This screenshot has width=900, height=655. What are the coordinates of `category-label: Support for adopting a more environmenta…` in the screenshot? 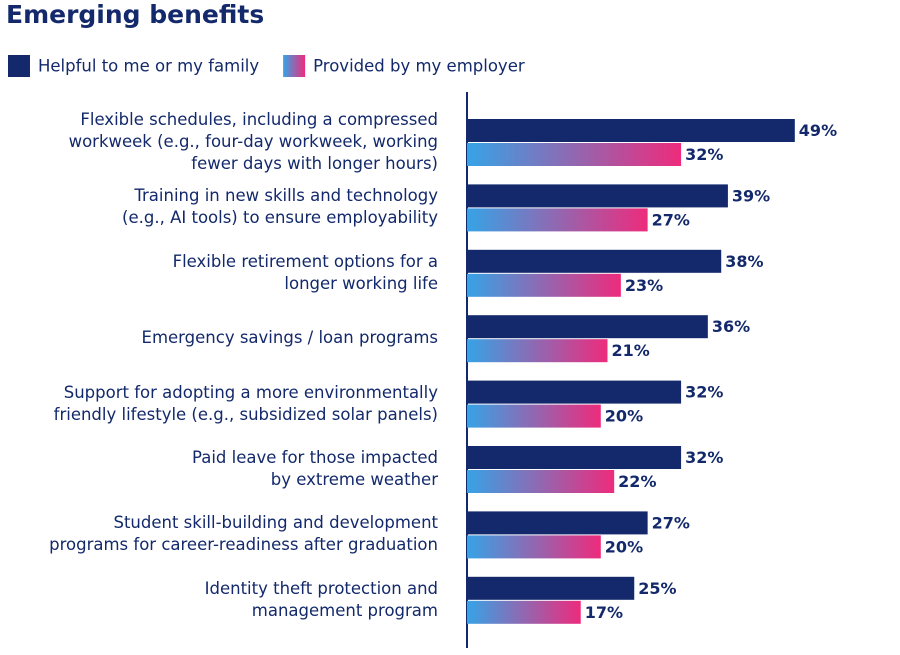 It's located at (245, 403).